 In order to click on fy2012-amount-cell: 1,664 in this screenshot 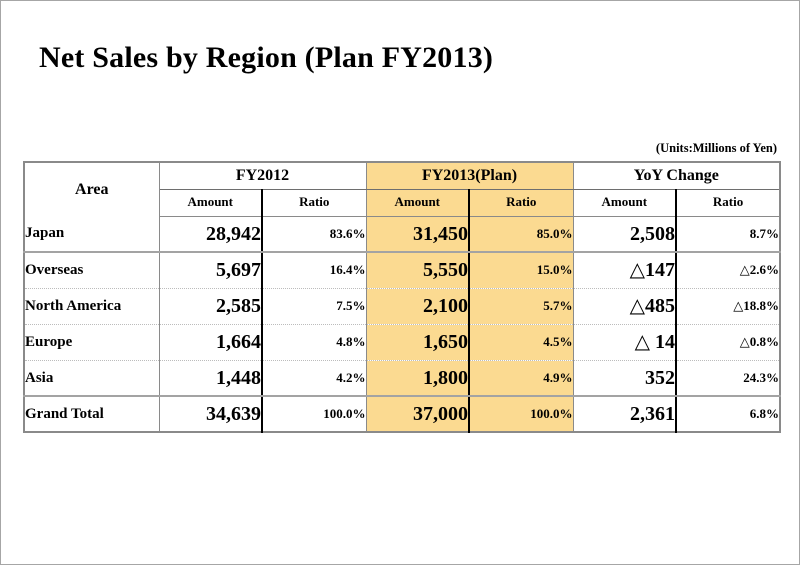, I will do `click(211, 342)`.